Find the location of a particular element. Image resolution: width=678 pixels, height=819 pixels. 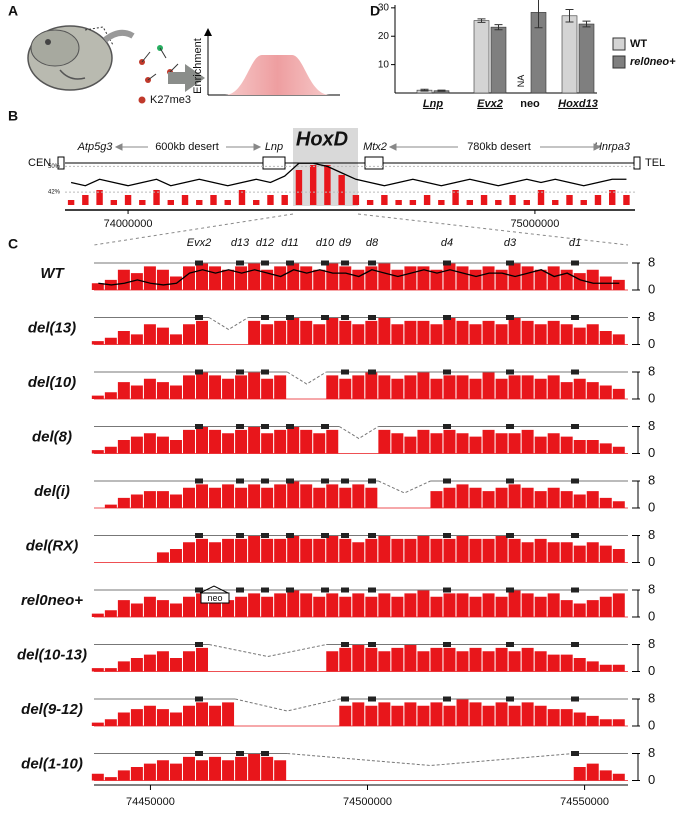

y-tick-label: 0 is located at coordinates (651, 506).